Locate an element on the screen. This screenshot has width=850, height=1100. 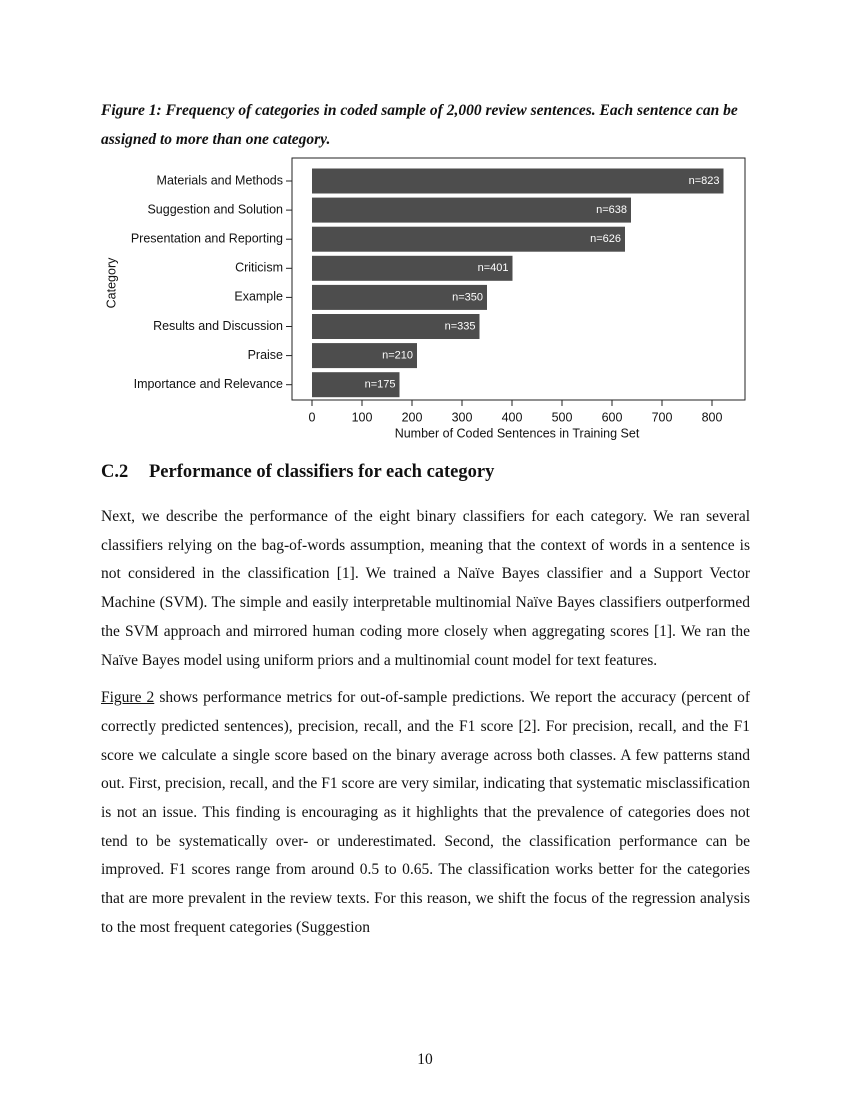
value-label: n=823 is located at coordinates (704, 181).